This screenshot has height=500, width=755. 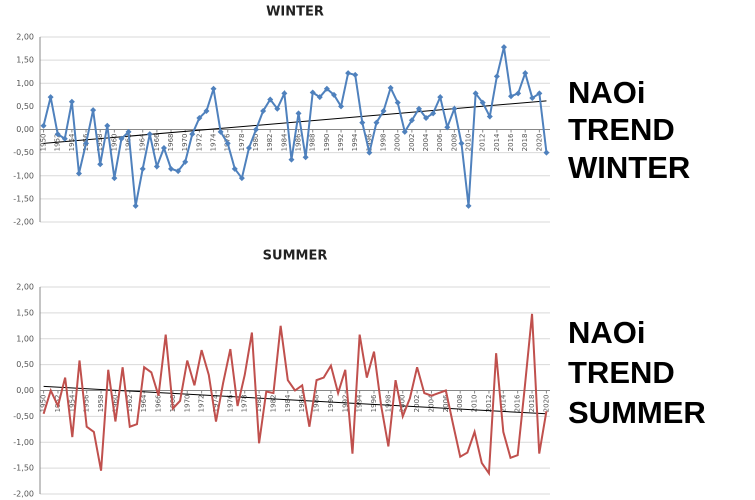 What do you see at coordinates (440, 142) in the screenshot?
I see `x-tick-label: 2006` at bounding box center [440, 142].